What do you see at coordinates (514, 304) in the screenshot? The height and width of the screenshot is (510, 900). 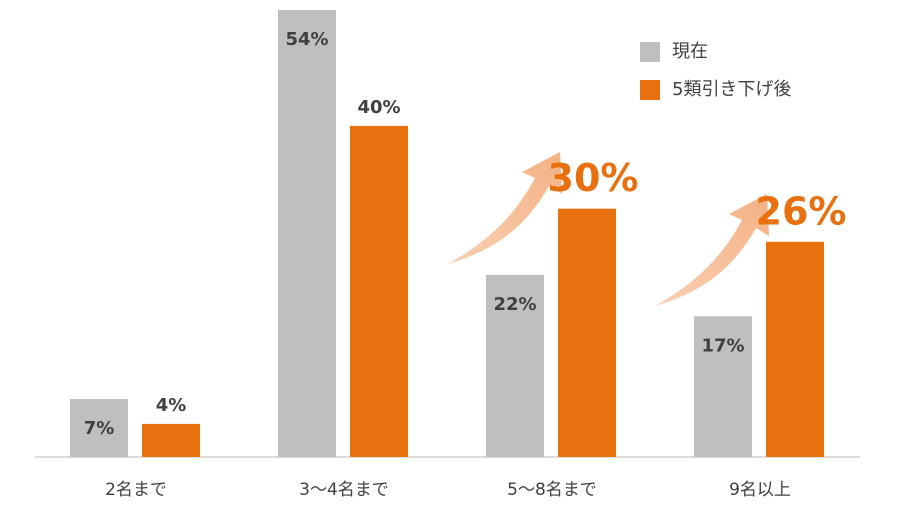 I see `value-label: 22%` at bounding box center [514, 304].